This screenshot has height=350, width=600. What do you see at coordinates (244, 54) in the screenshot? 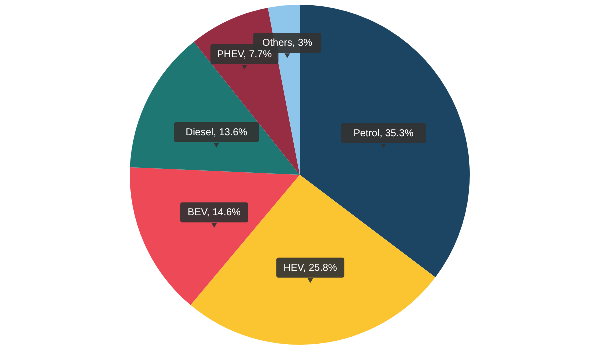
I see `slice-label: PHEV, 7.7%` at bounding box center [244, 54].